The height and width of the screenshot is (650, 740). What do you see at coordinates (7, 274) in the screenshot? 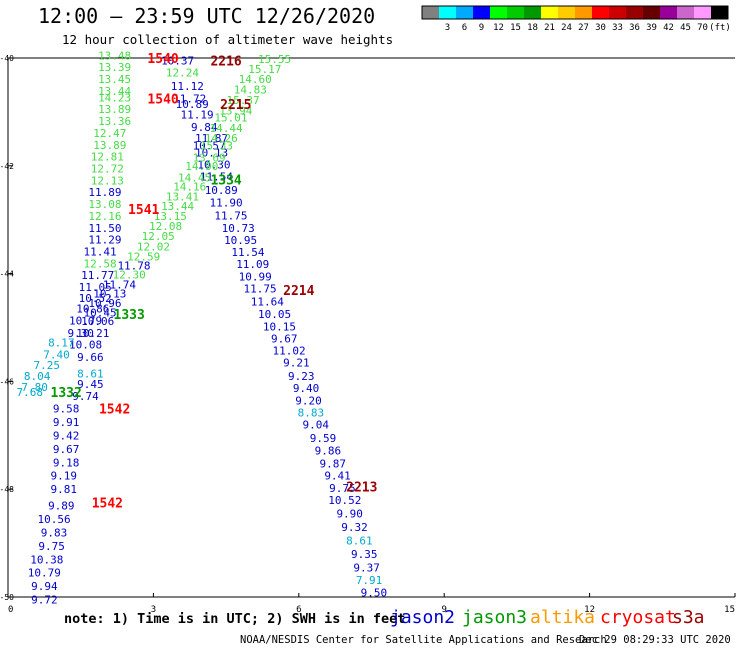
I see `y-tick-label: -44` at bounding box center [7, 274].